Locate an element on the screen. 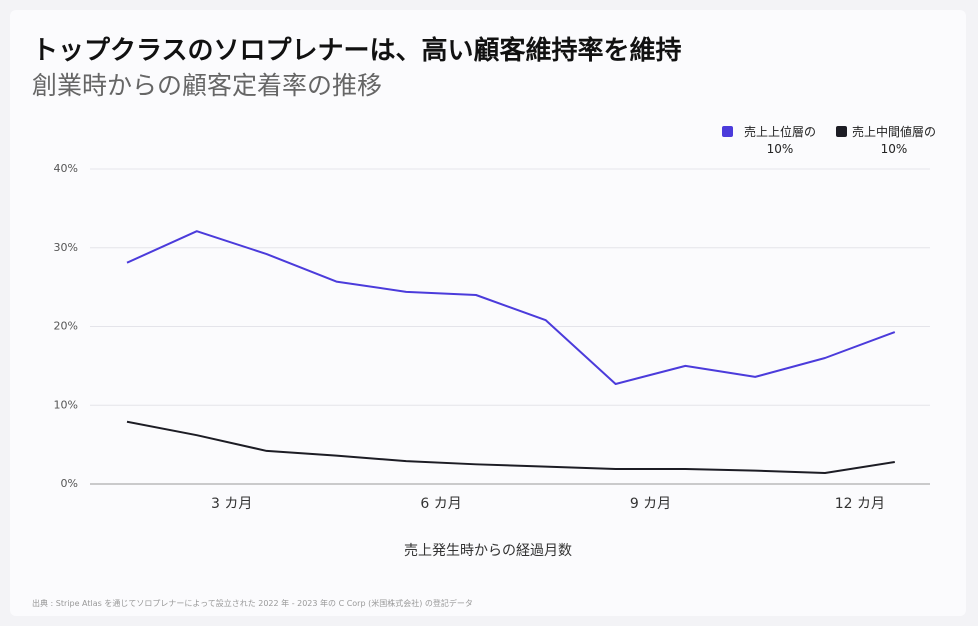 This screenshot has height=626, width=978. y-tick-label: 20% is located at coordinates (66, 326).